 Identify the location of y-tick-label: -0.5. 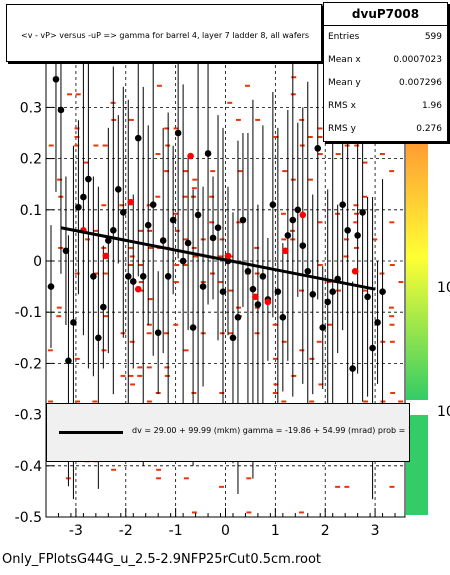
(28, 518).